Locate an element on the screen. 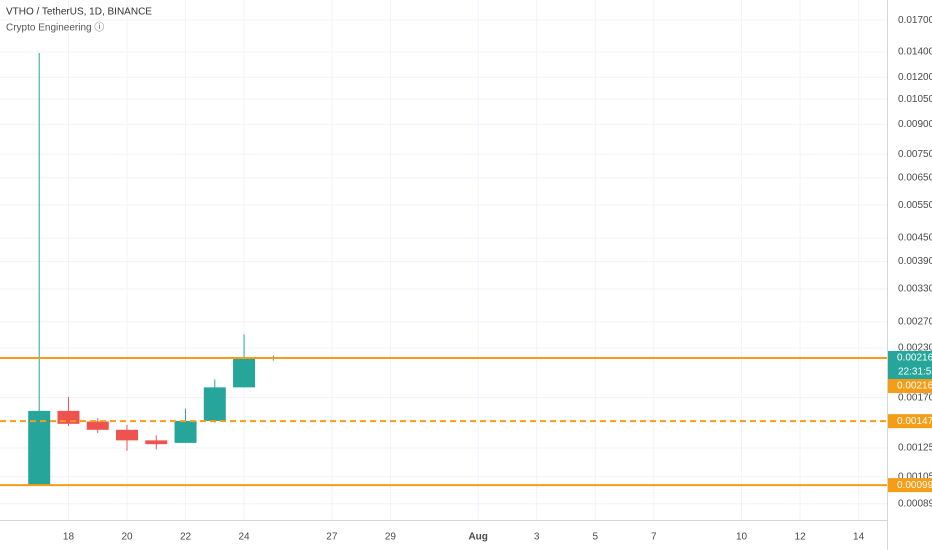 The height and width of the screenshot is (550, 932). x-tick-label: 22 is located at coordinates (186, 537).